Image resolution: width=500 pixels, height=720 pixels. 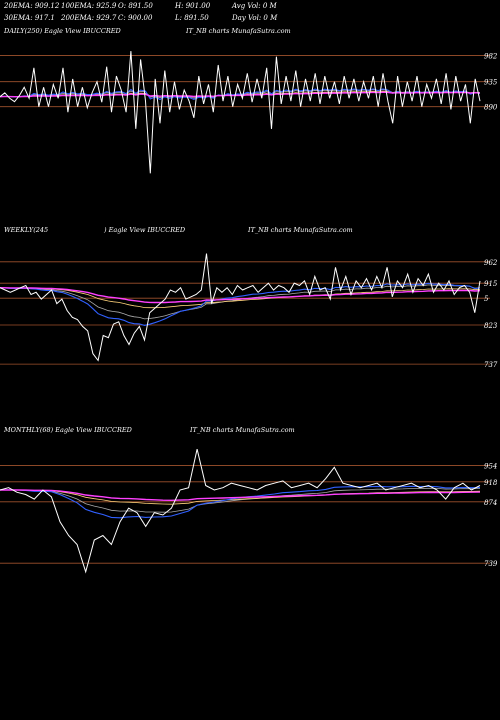 What do you see at coordinates (32, 6) in the screenshot?
I see `stat-20ema: 20EMA: 909.12` at bounding box center [32, 6].